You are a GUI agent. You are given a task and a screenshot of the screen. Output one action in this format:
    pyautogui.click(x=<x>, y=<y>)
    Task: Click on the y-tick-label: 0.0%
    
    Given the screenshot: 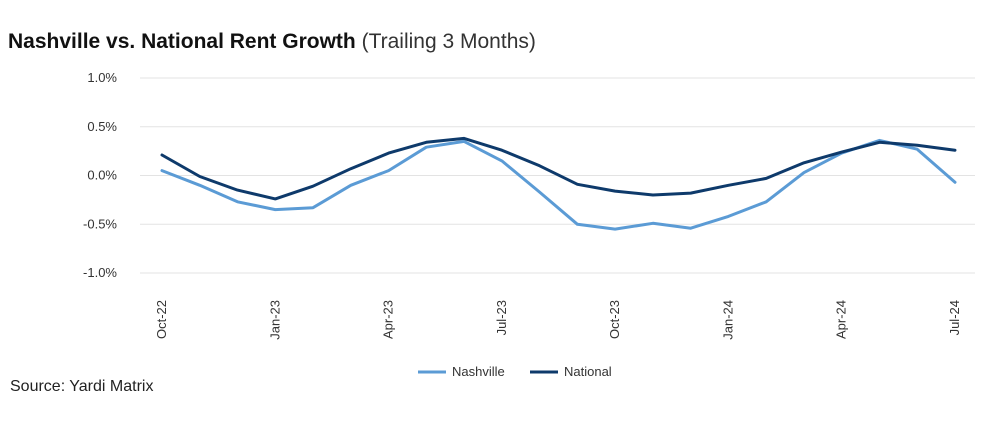 What is the action you would take?
    pyautogui.click(x=102, y=175)
    